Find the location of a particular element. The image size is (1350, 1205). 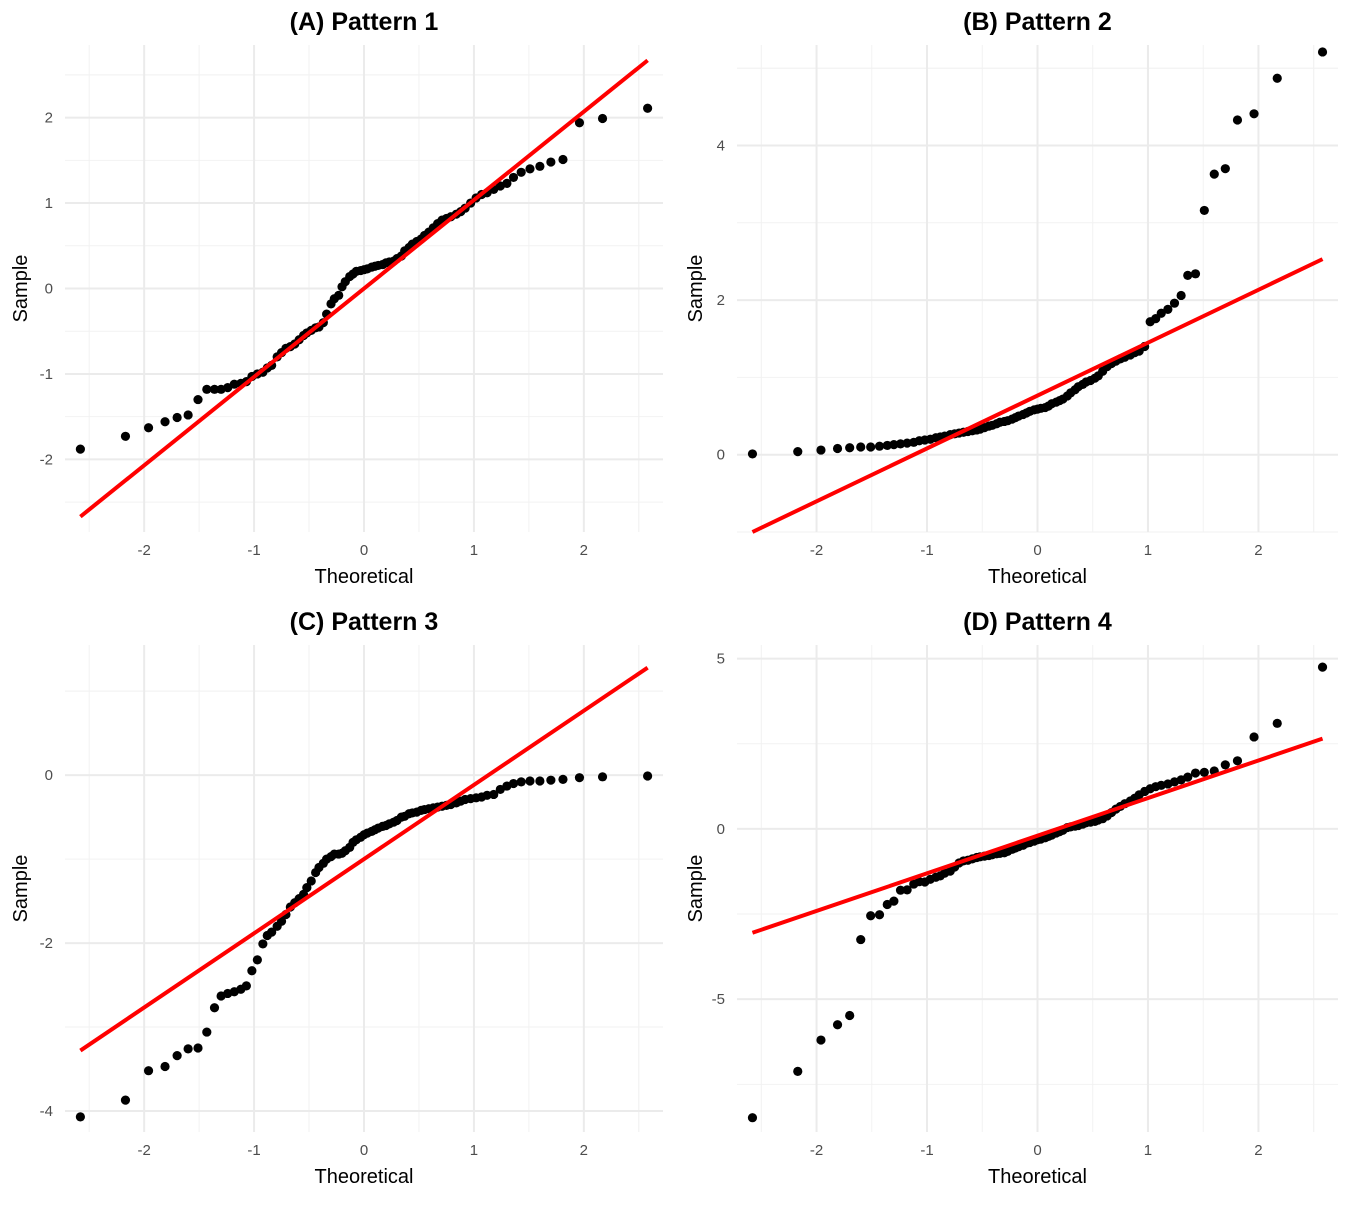

y-tick-label: 2 is located at coordinates (49, 118).